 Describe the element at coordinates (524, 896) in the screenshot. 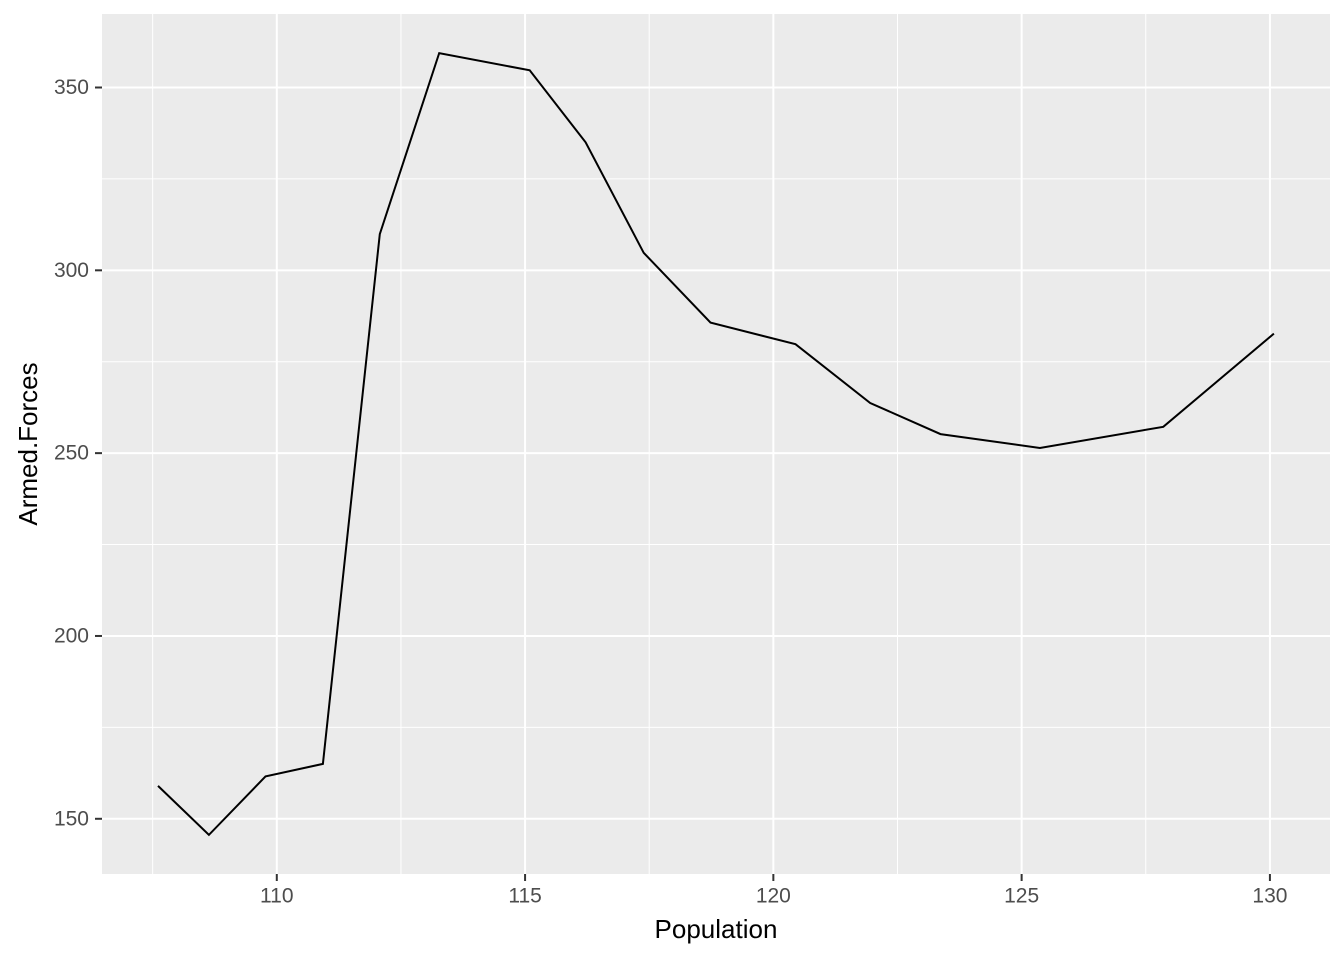

I see `x-tick-label: 115` at that location.